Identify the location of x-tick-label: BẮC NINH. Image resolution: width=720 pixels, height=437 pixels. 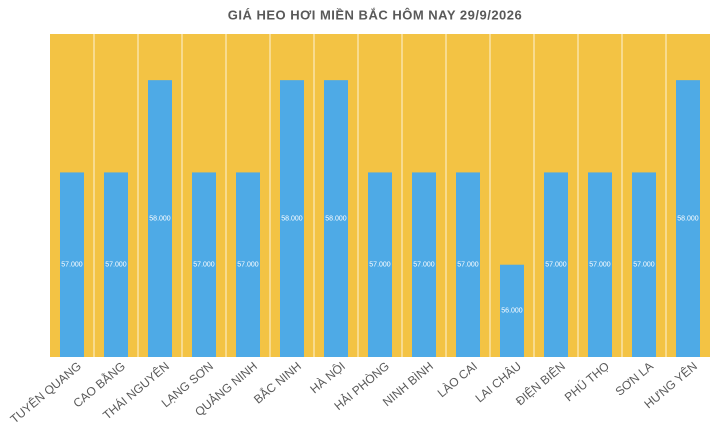
(277, 382).